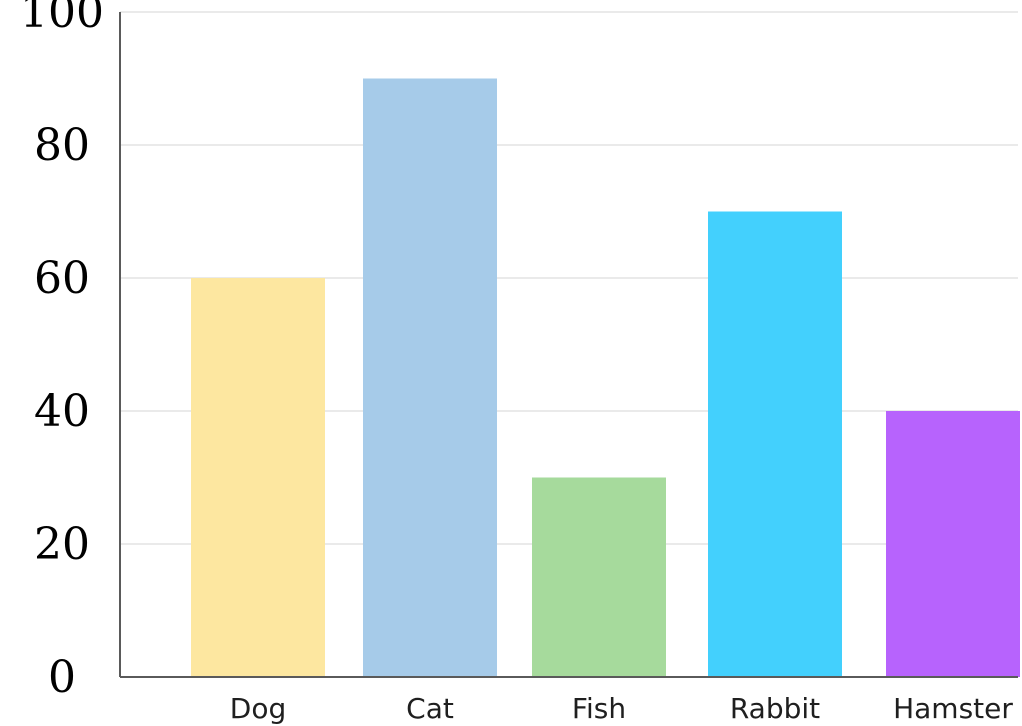 The height and width of the screenshot is (726, 1022). Describe the element at coordinates (62, 544) in the screenshot. I see `y-tick-label-20: 20` at that location.